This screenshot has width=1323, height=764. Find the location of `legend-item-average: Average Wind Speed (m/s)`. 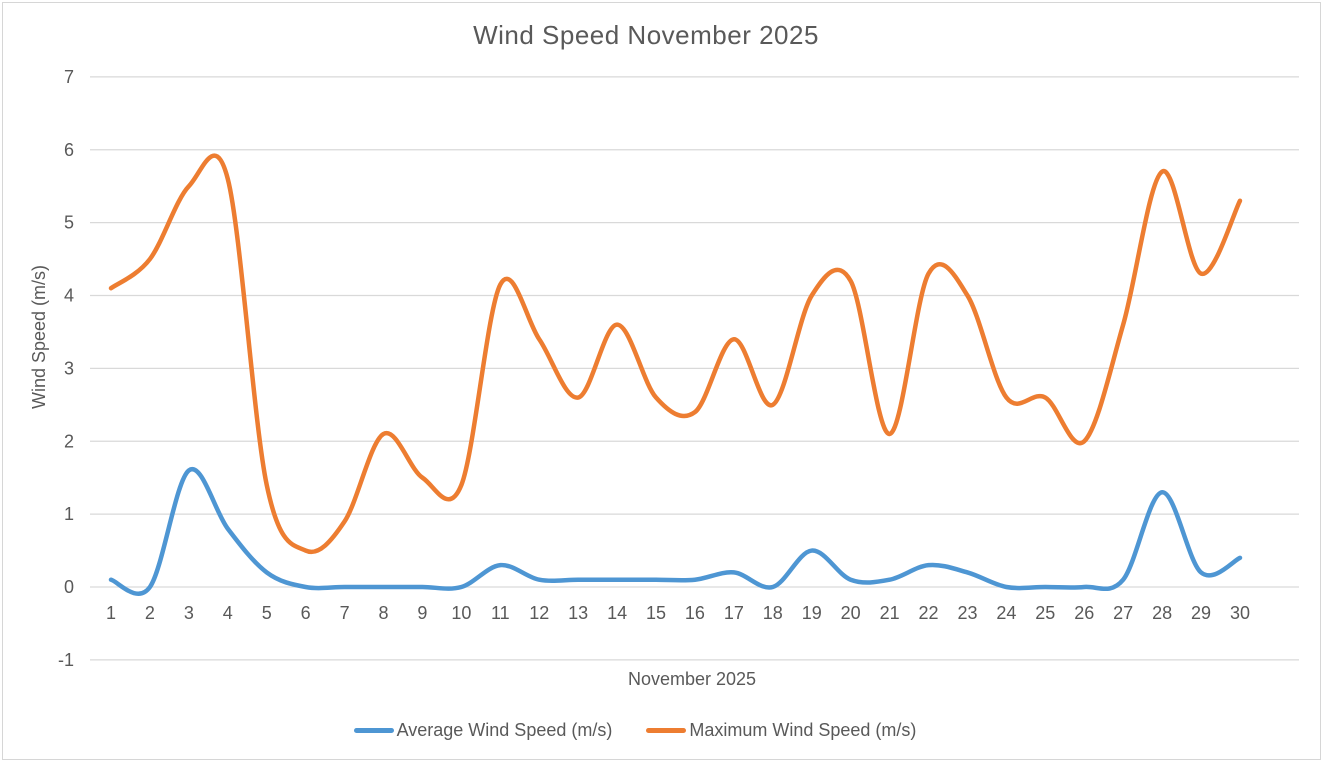

legend-item-average: Average Wind Speed (m/s) is located at coordinates (483, 730).